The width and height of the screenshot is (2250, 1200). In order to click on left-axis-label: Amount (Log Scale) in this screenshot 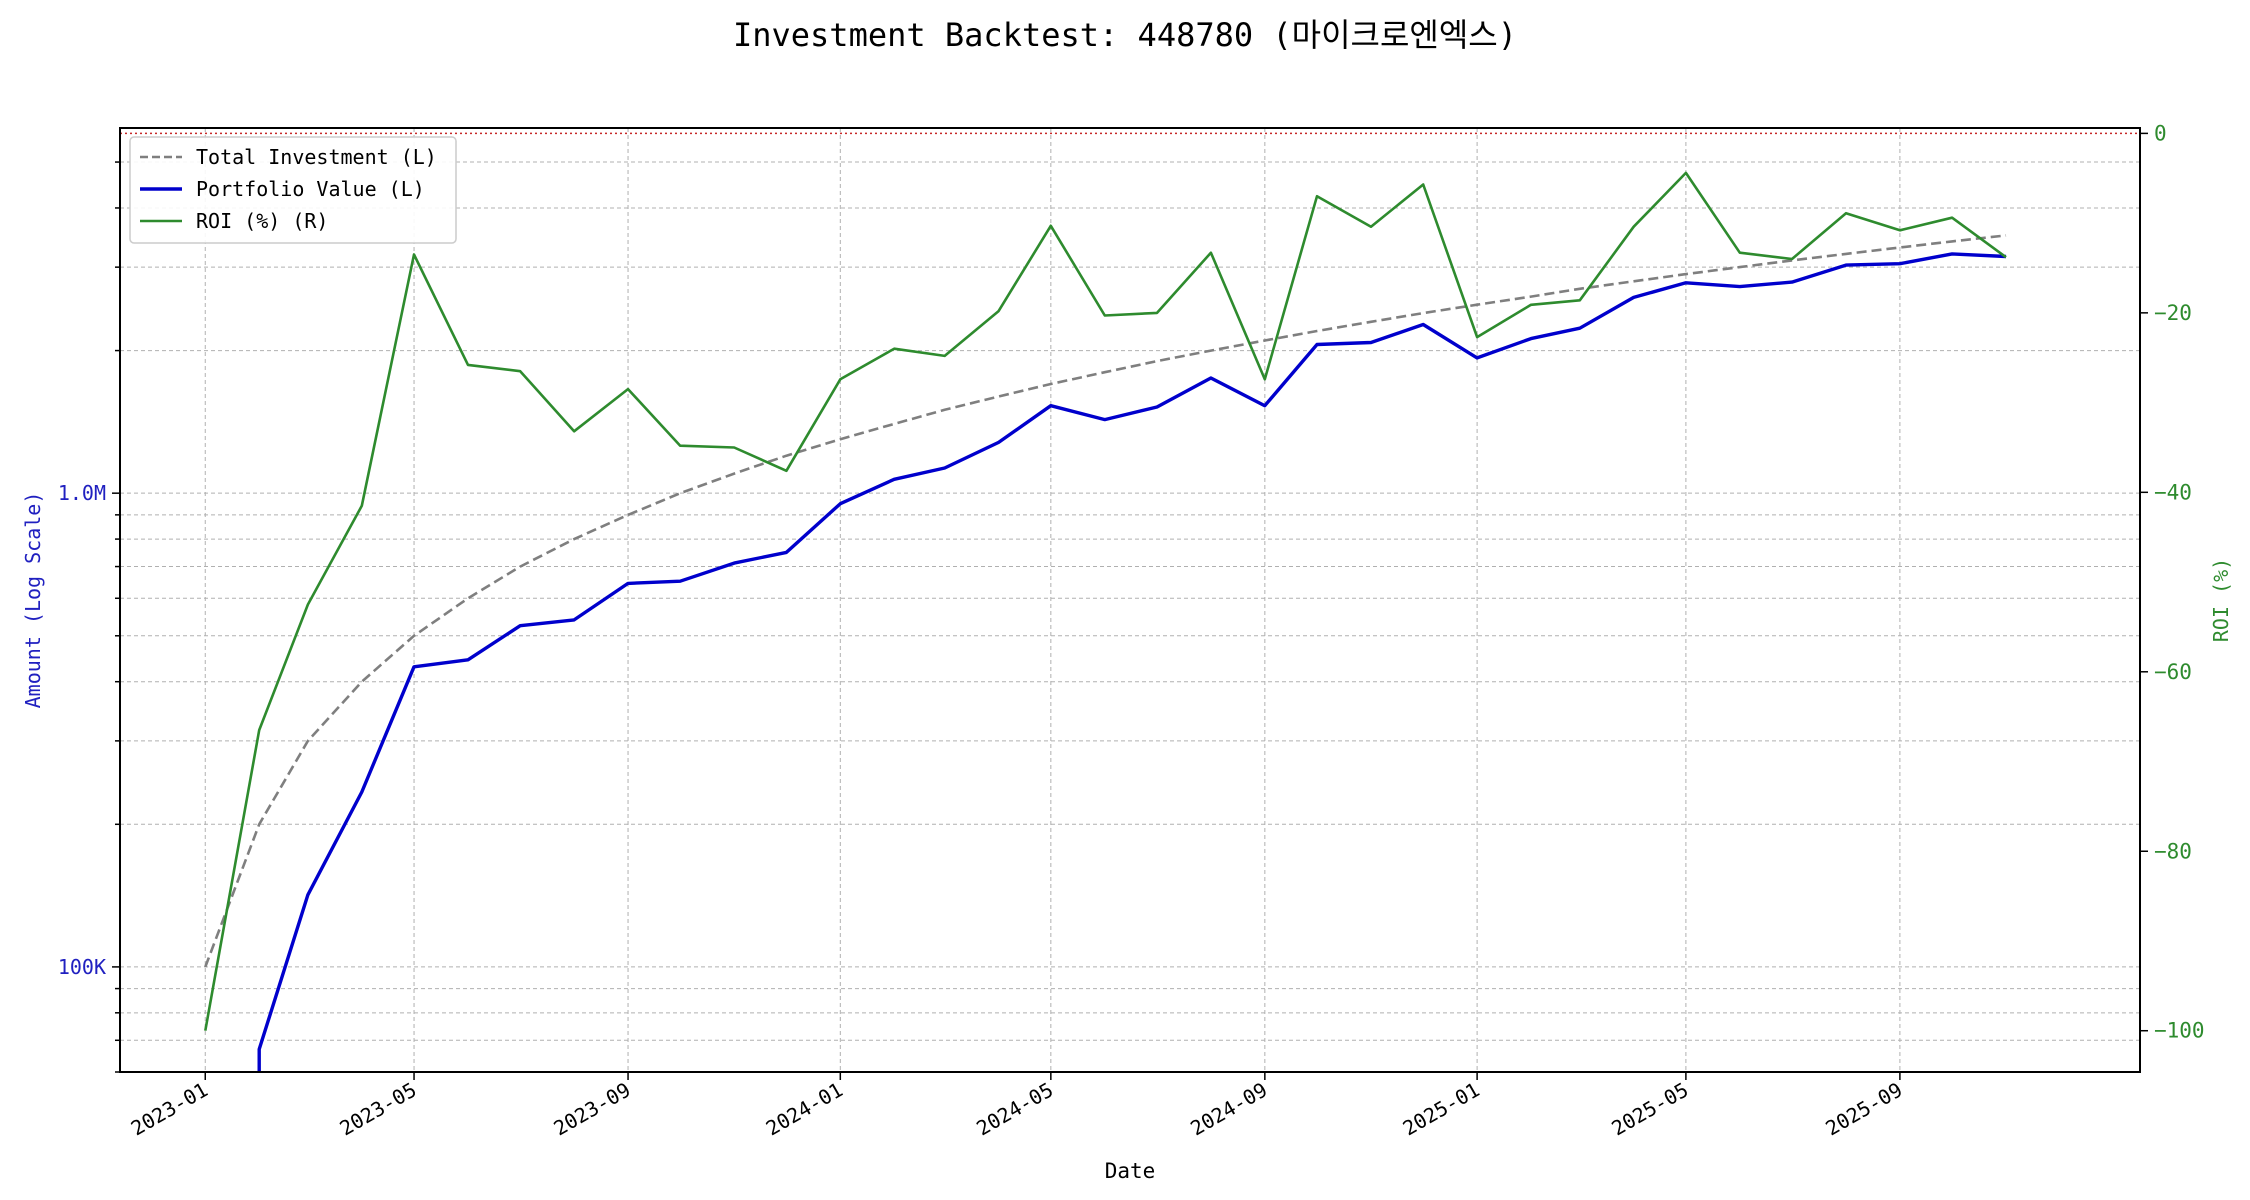, I will do `click(33, 600)`.